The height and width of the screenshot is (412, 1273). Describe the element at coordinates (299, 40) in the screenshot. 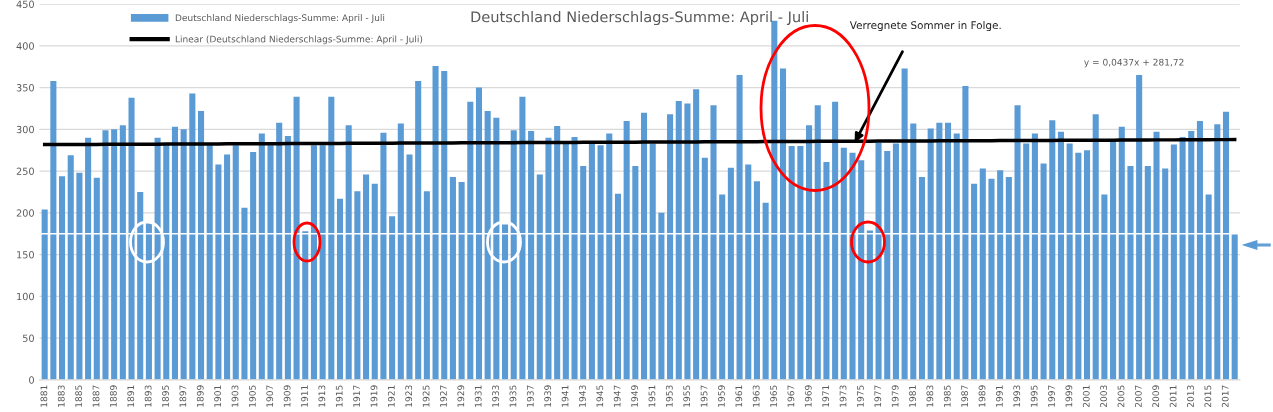

I see `legend-label: Linear (Deutschland Niederschlags-Summe: April - Juli)` at that location.